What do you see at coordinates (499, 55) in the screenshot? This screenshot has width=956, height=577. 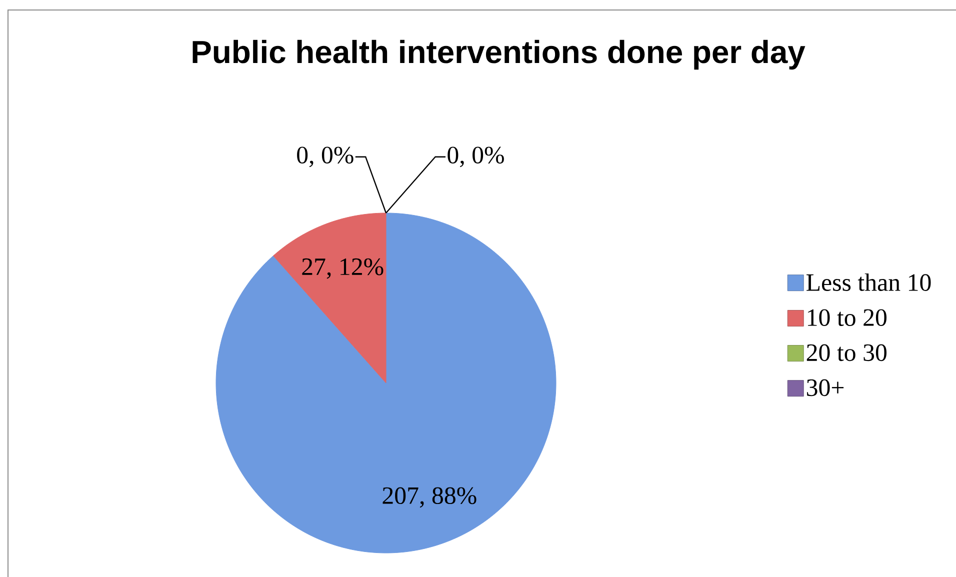 I see `chart-title: Public health interventions done per day` at bounding box center [499, 55].